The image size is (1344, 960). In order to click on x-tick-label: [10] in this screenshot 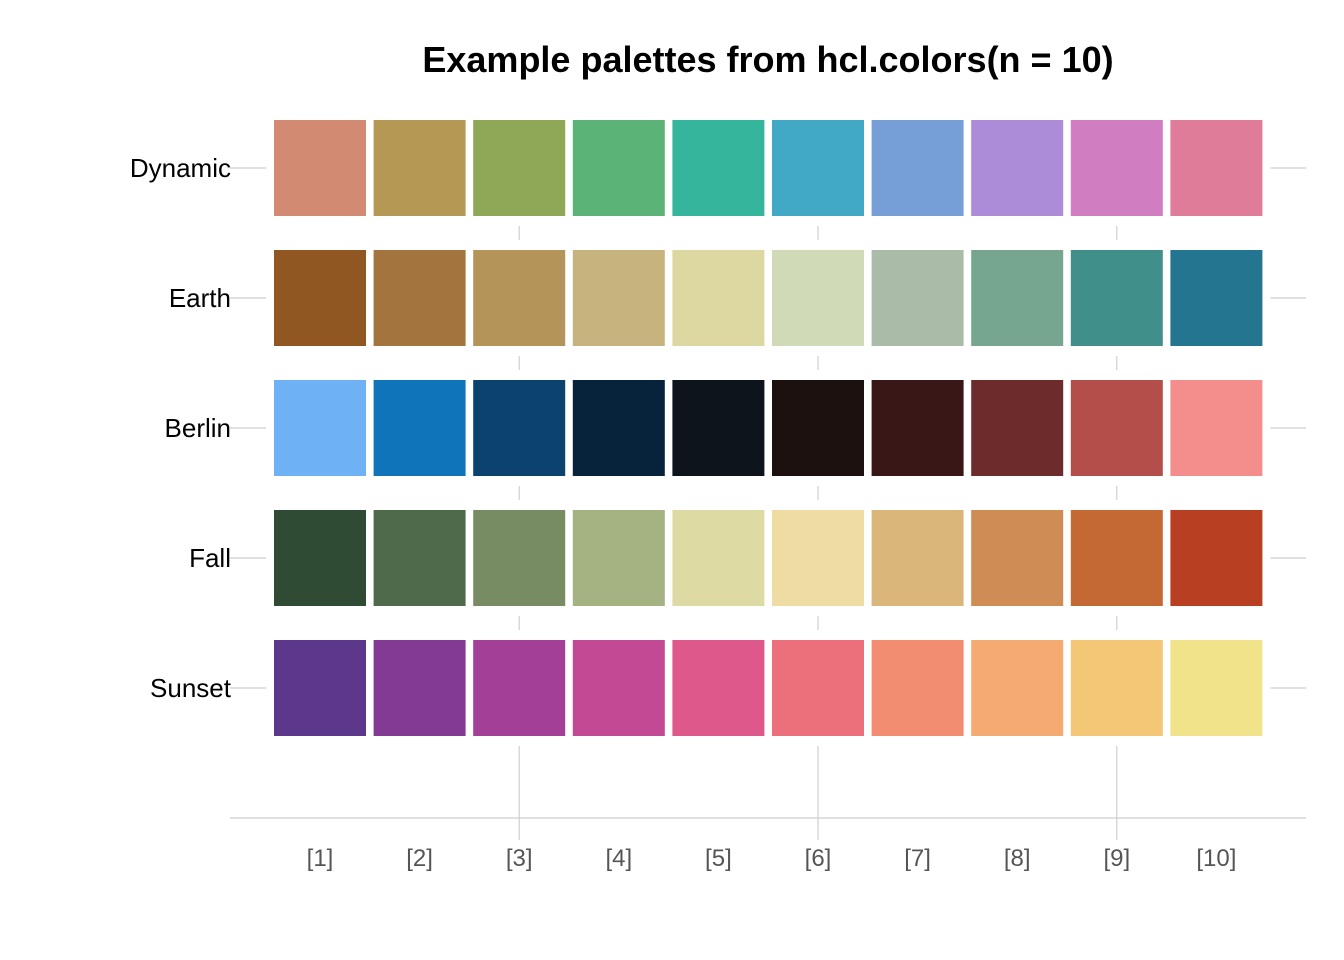, I will do `click(1216, 858)`.